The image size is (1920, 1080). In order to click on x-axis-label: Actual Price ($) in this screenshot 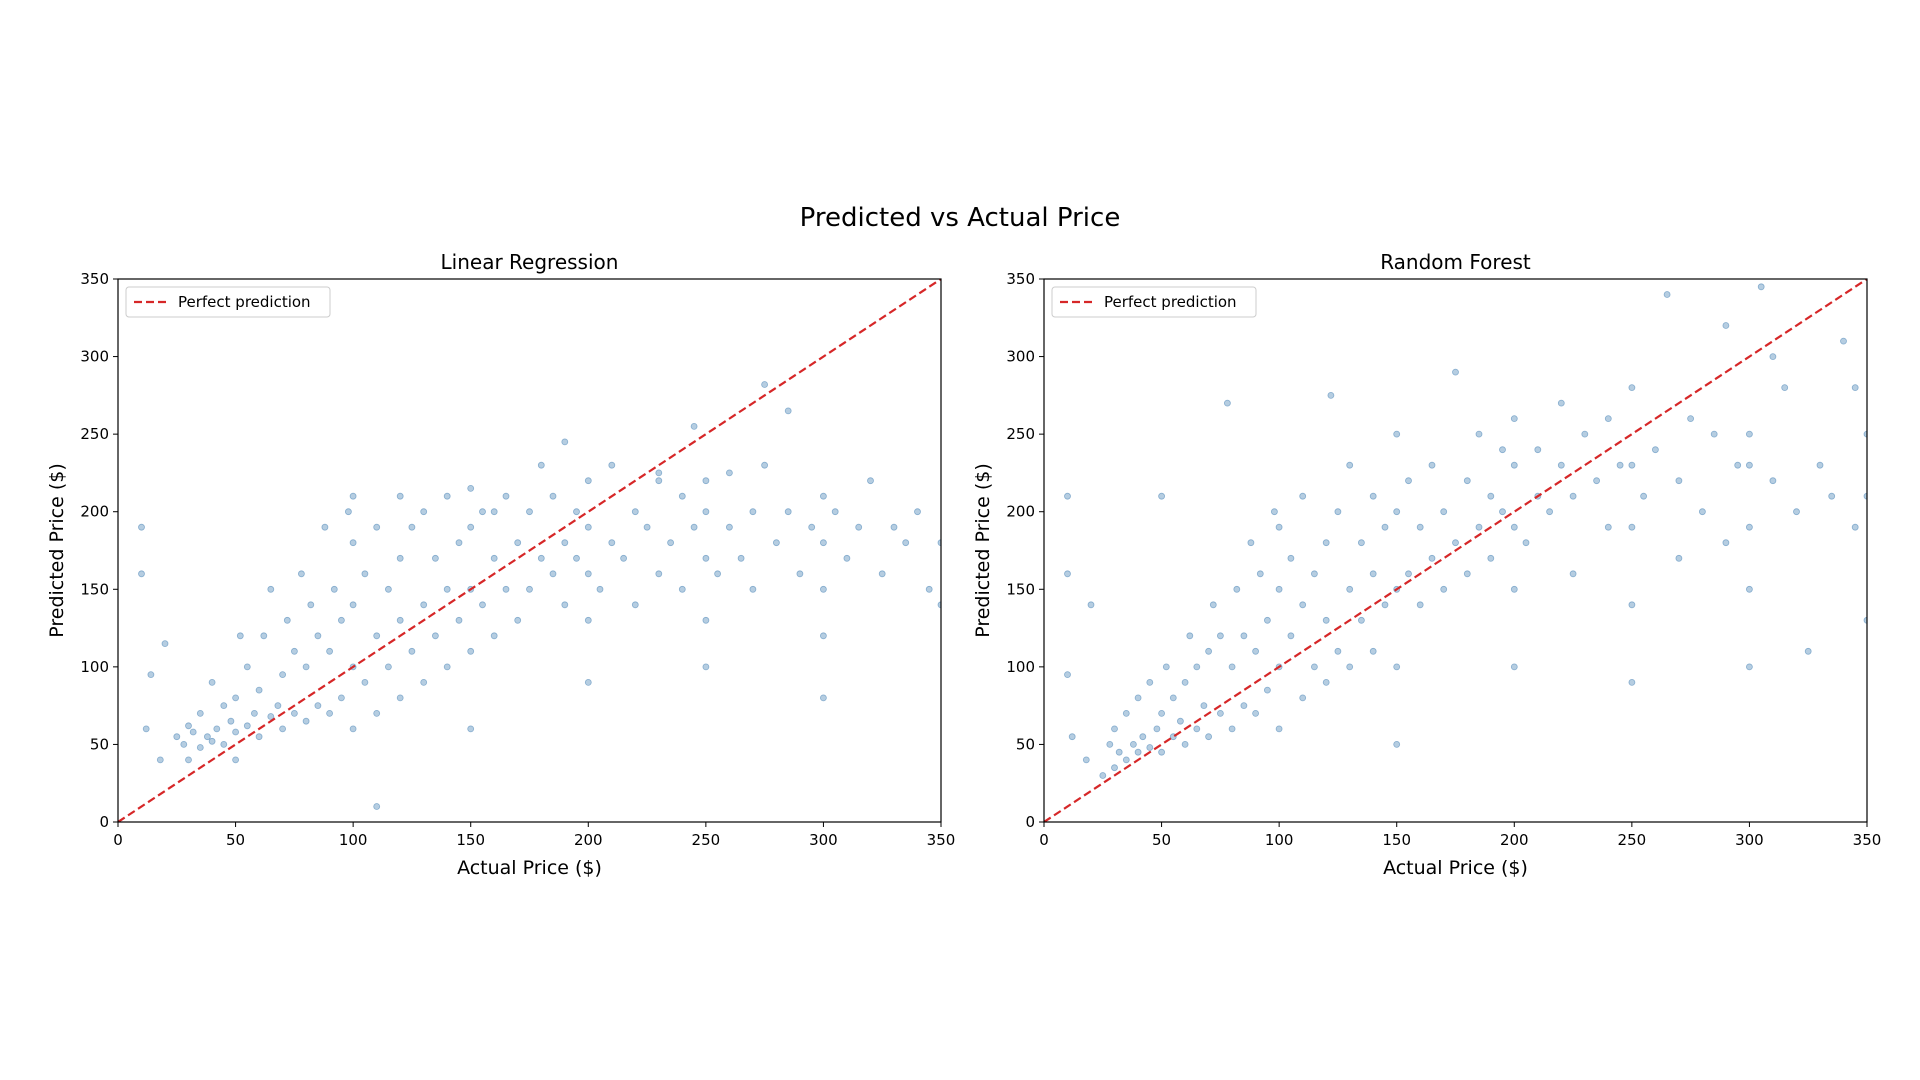, I will do `click(529, 868)`.